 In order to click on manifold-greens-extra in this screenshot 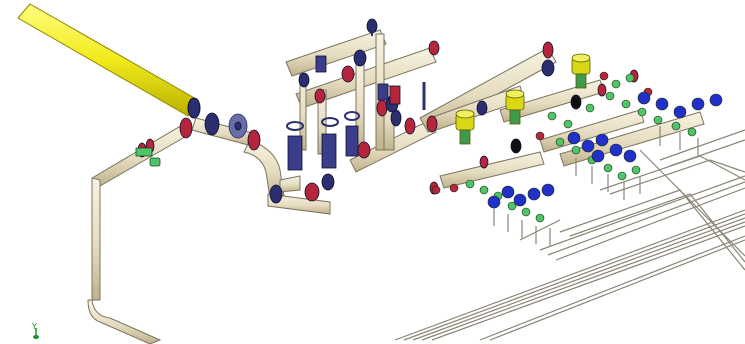, I will do `click(591, 101)`.